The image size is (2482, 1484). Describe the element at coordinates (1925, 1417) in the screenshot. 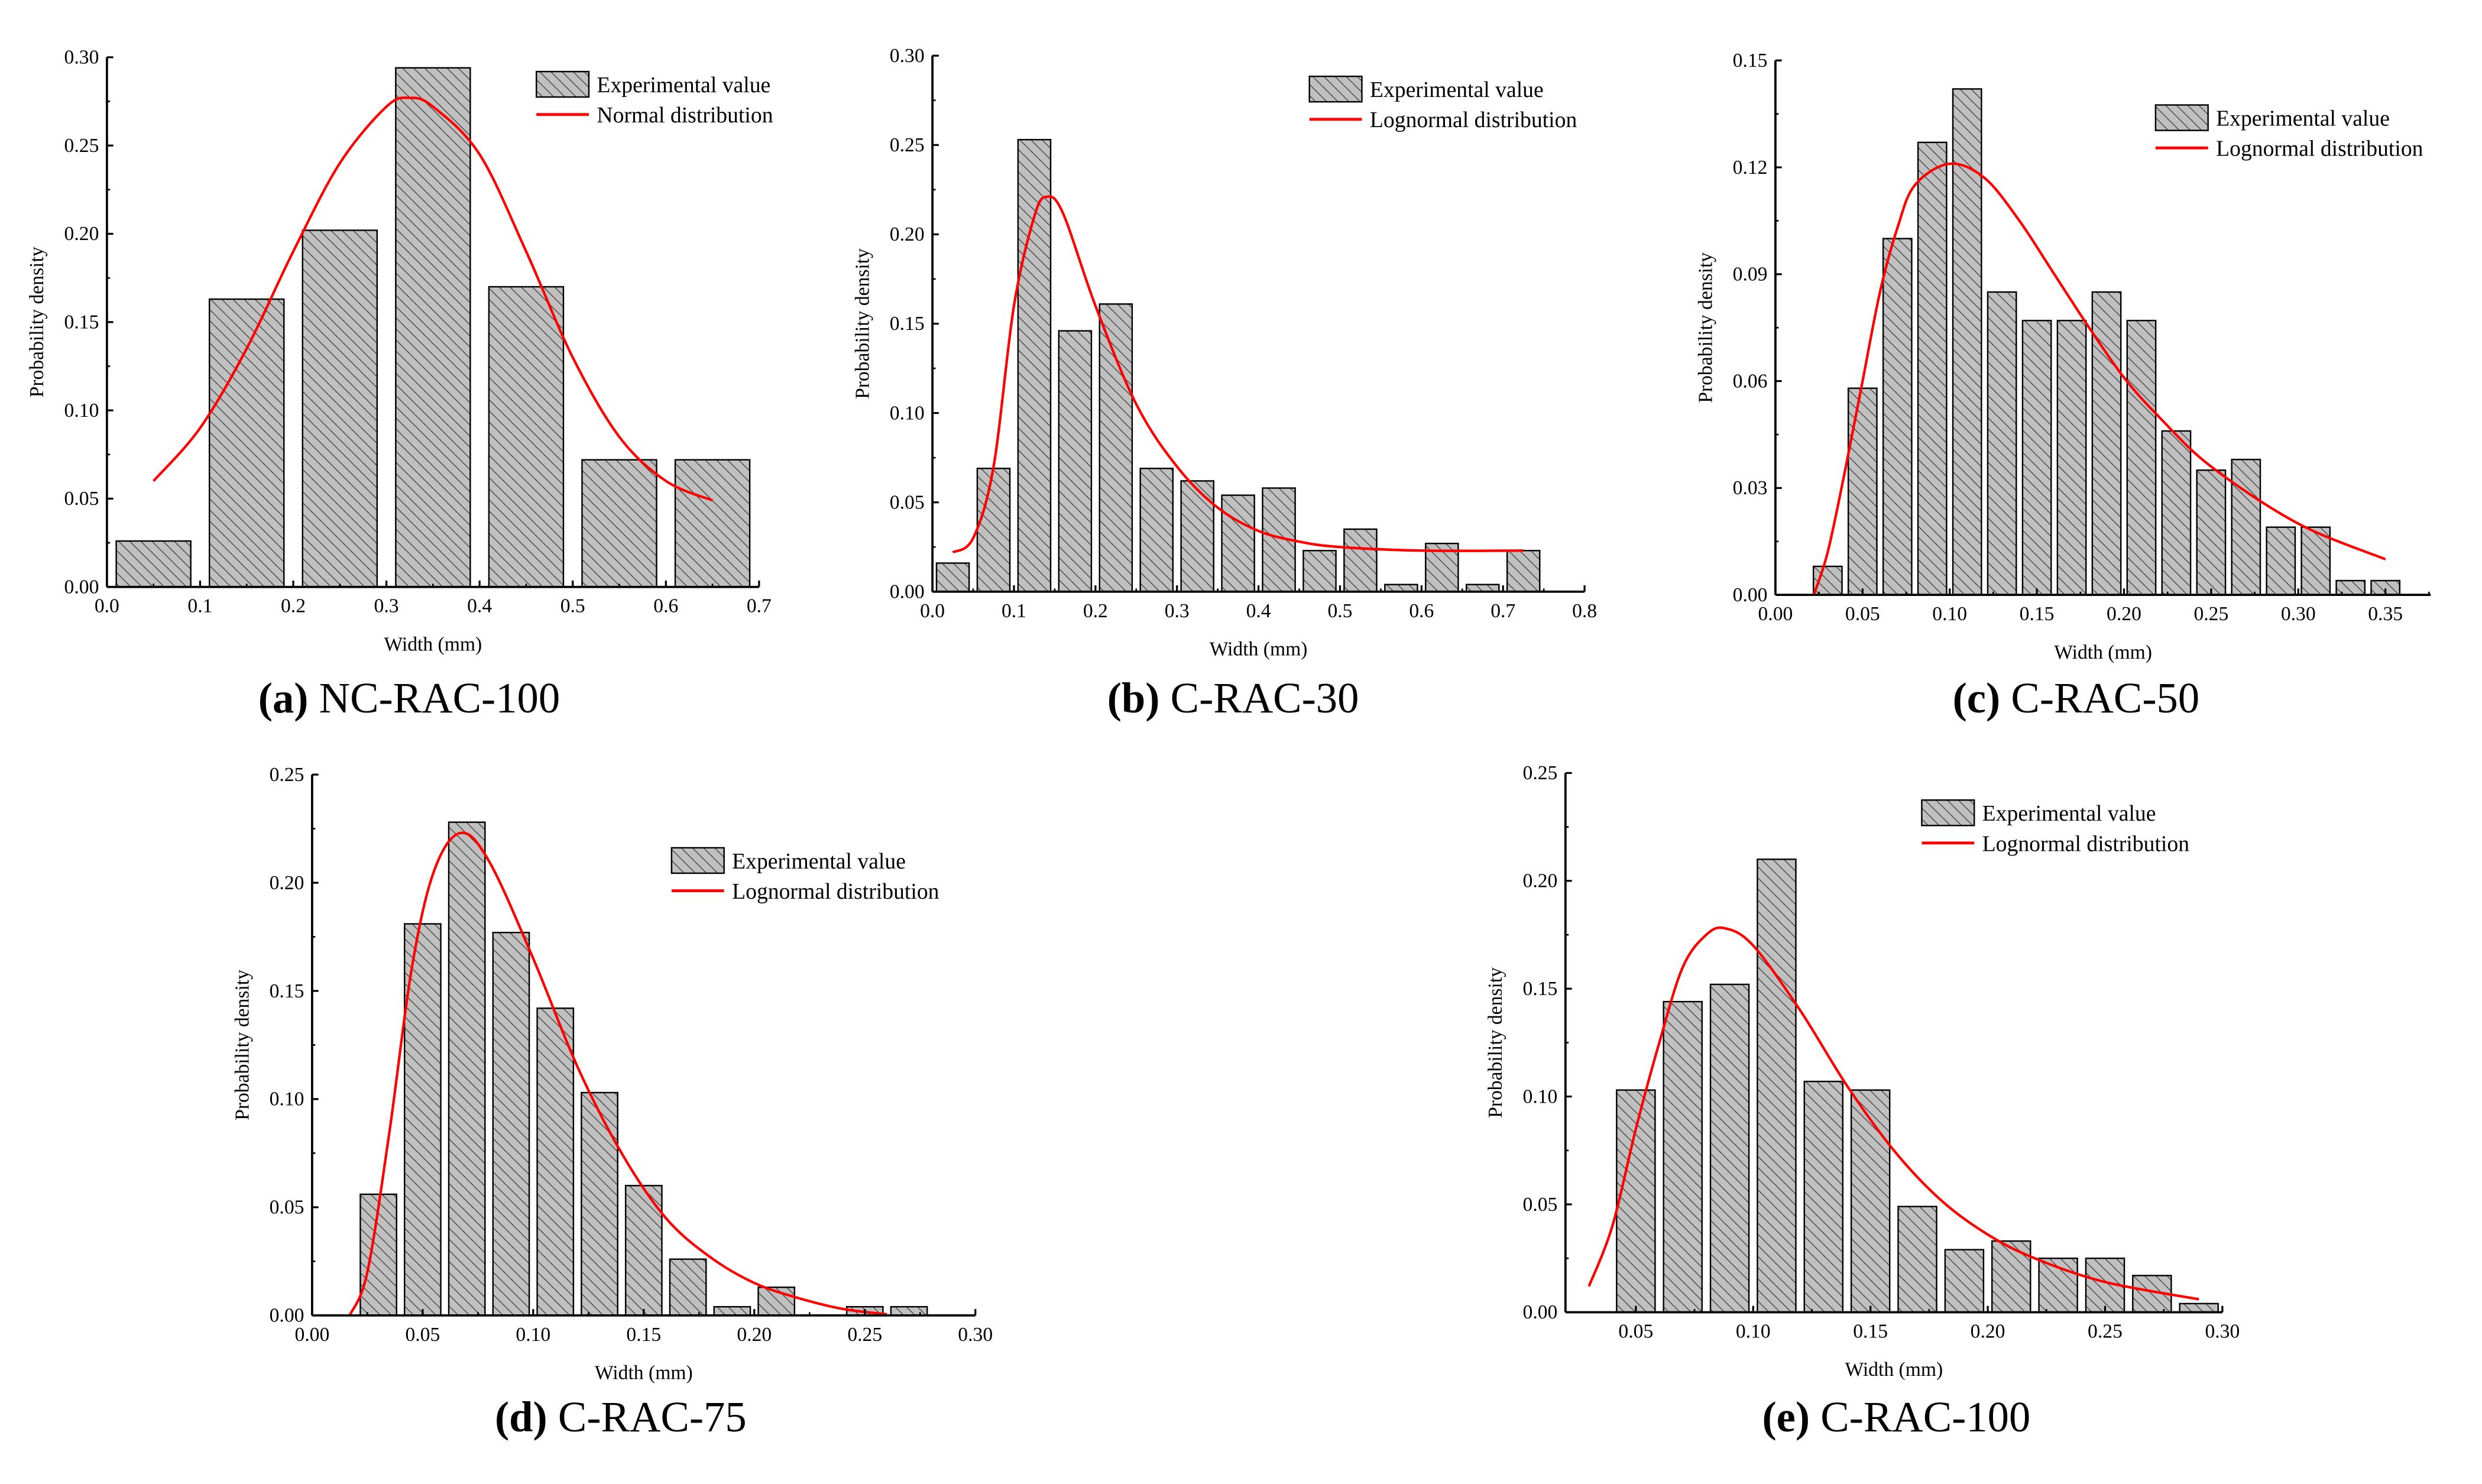

I see `caption-name: C-RAC-100` at that location.